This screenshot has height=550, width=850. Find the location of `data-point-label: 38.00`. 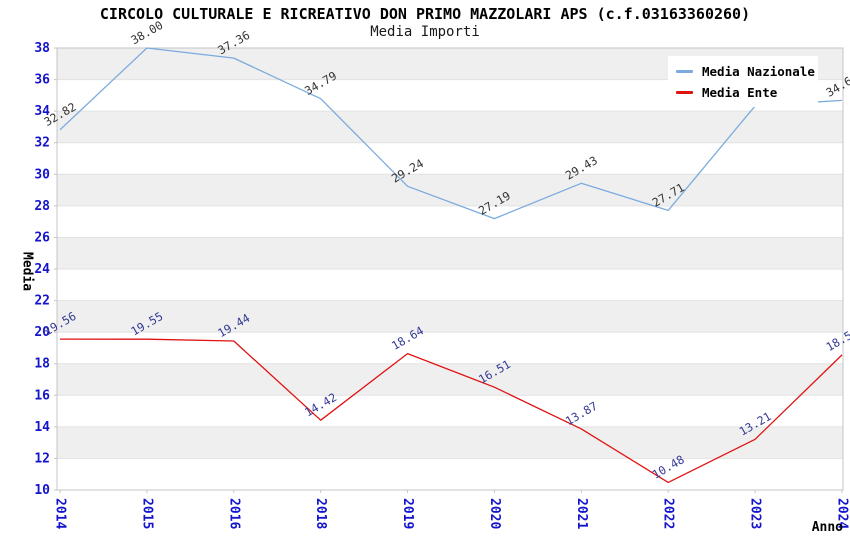

data-point-label: 38.00 is located at coordinates (146, 32).